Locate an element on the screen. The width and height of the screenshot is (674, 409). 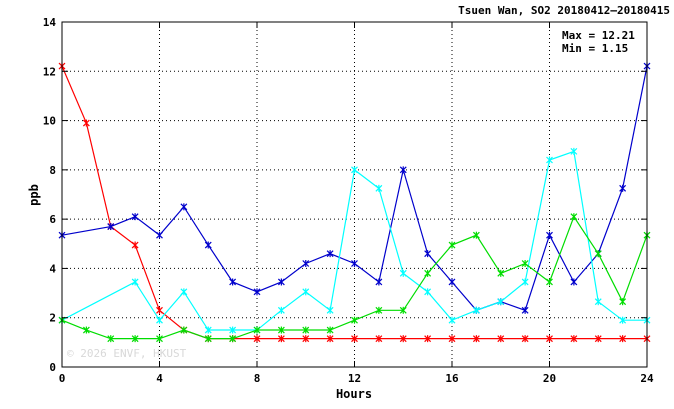
watermark: © 2026 ENVF, HKUST is located at coordinates (127, 353).